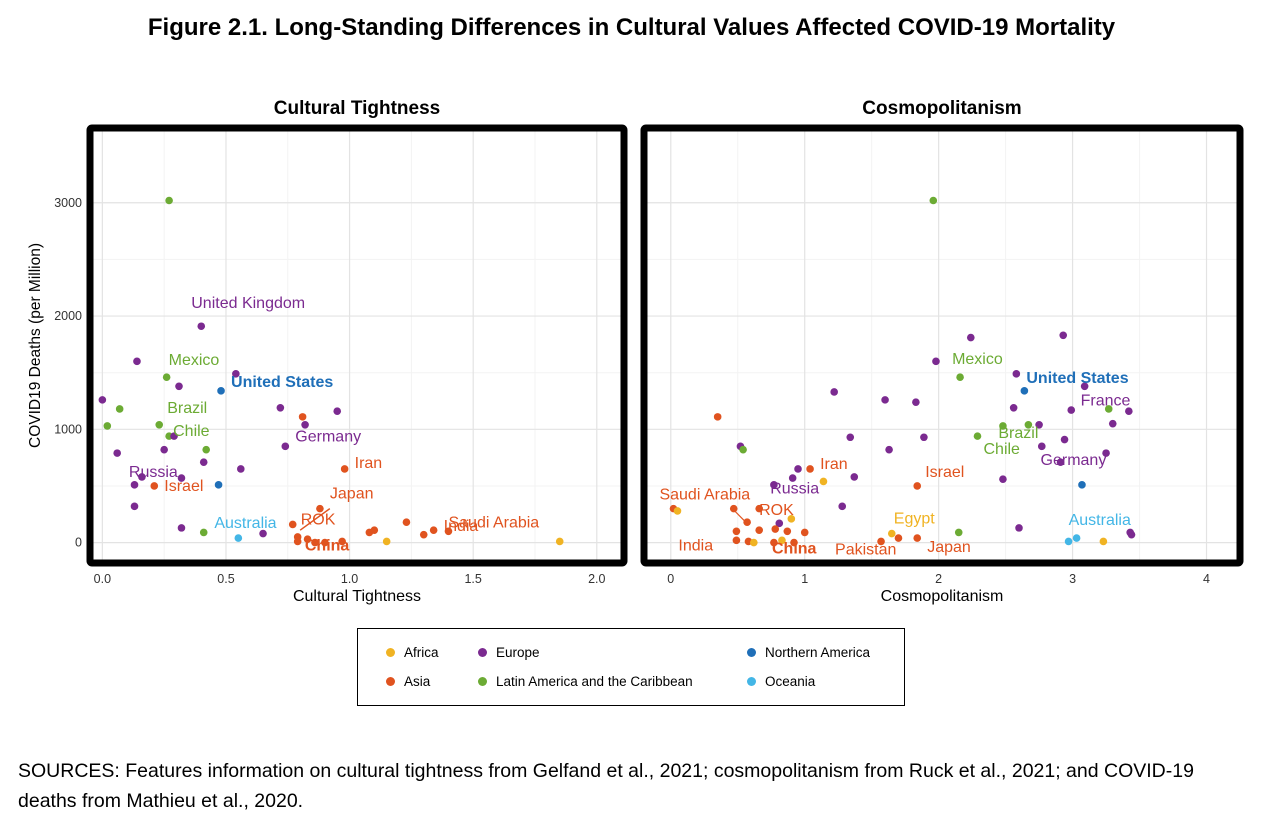  I want to click on data-label: United Kingdom, so click(248, 303).